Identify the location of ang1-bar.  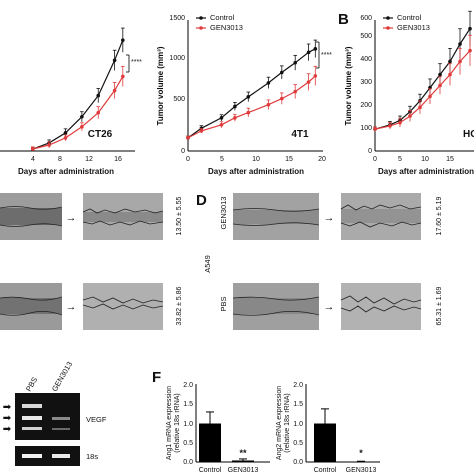
(243, 461).